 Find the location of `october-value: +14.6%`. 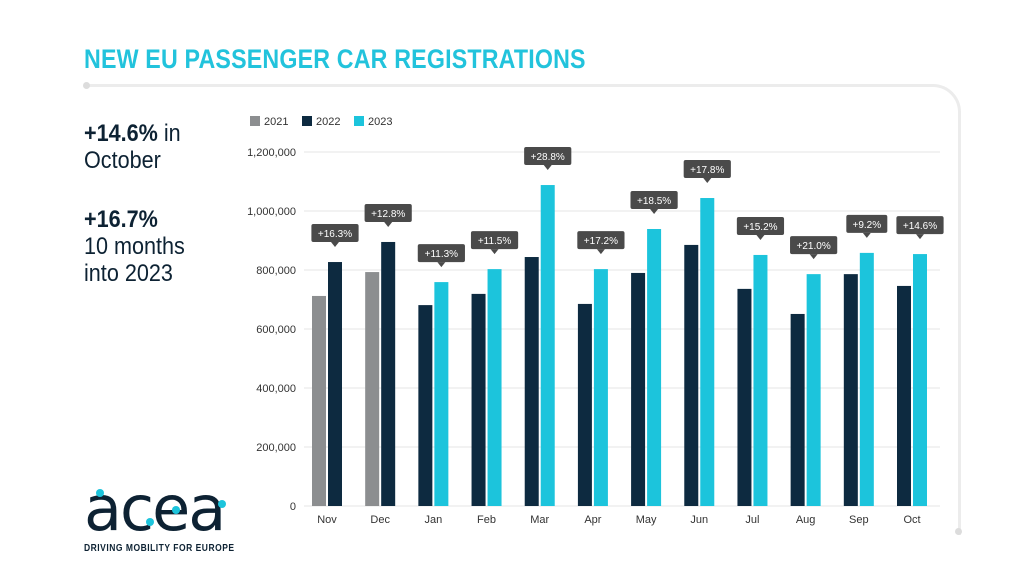

october-value: +14.6% is located at coordinates (121, 133).